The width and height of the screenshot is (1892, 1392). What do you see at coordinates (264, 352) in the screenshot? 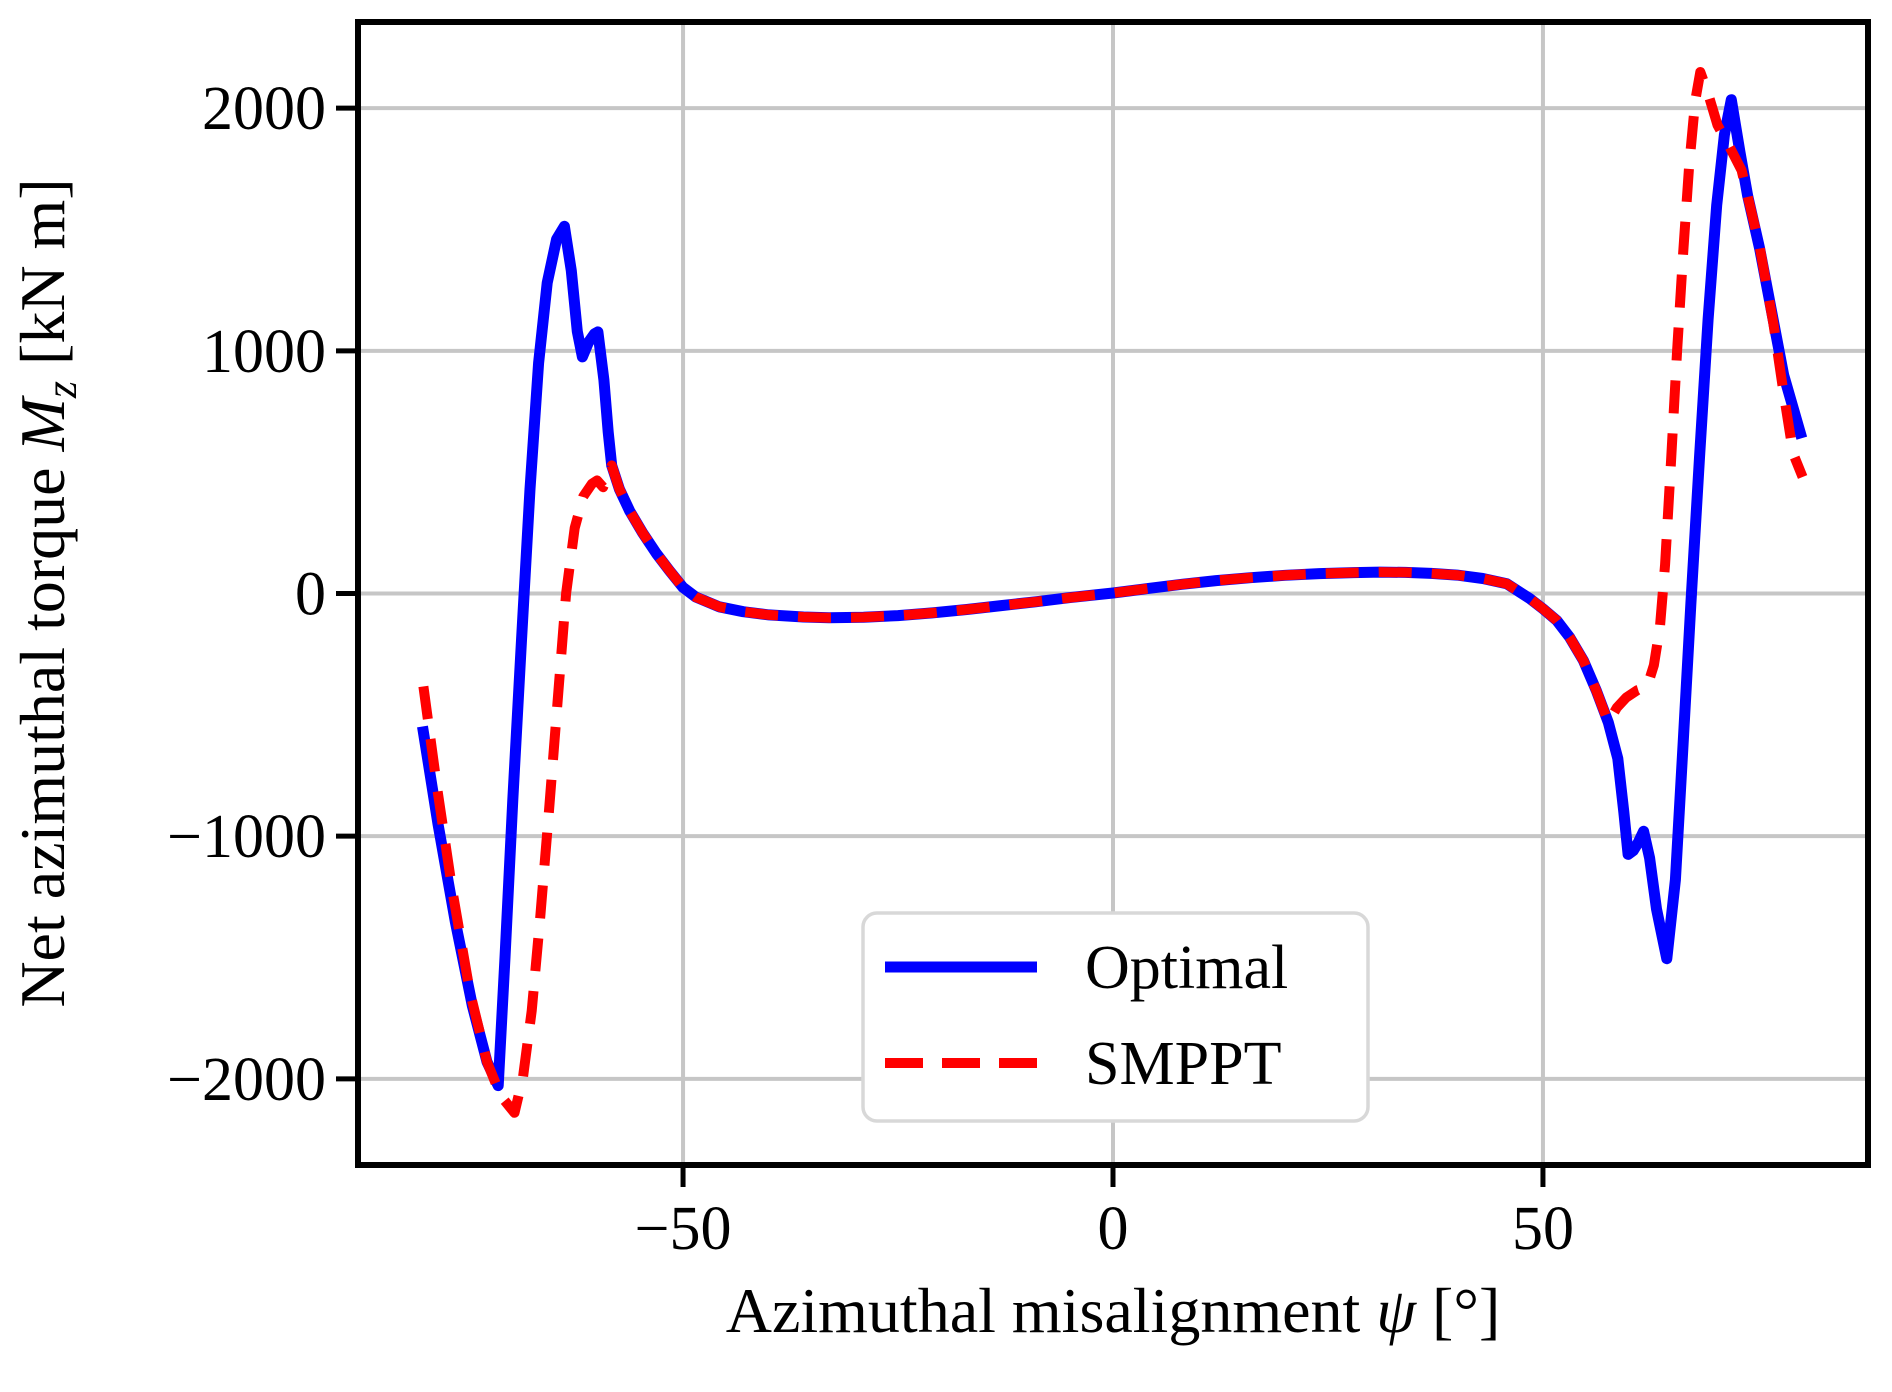
I see `y-tick-label: 1000` at bounding box center [264, 352].